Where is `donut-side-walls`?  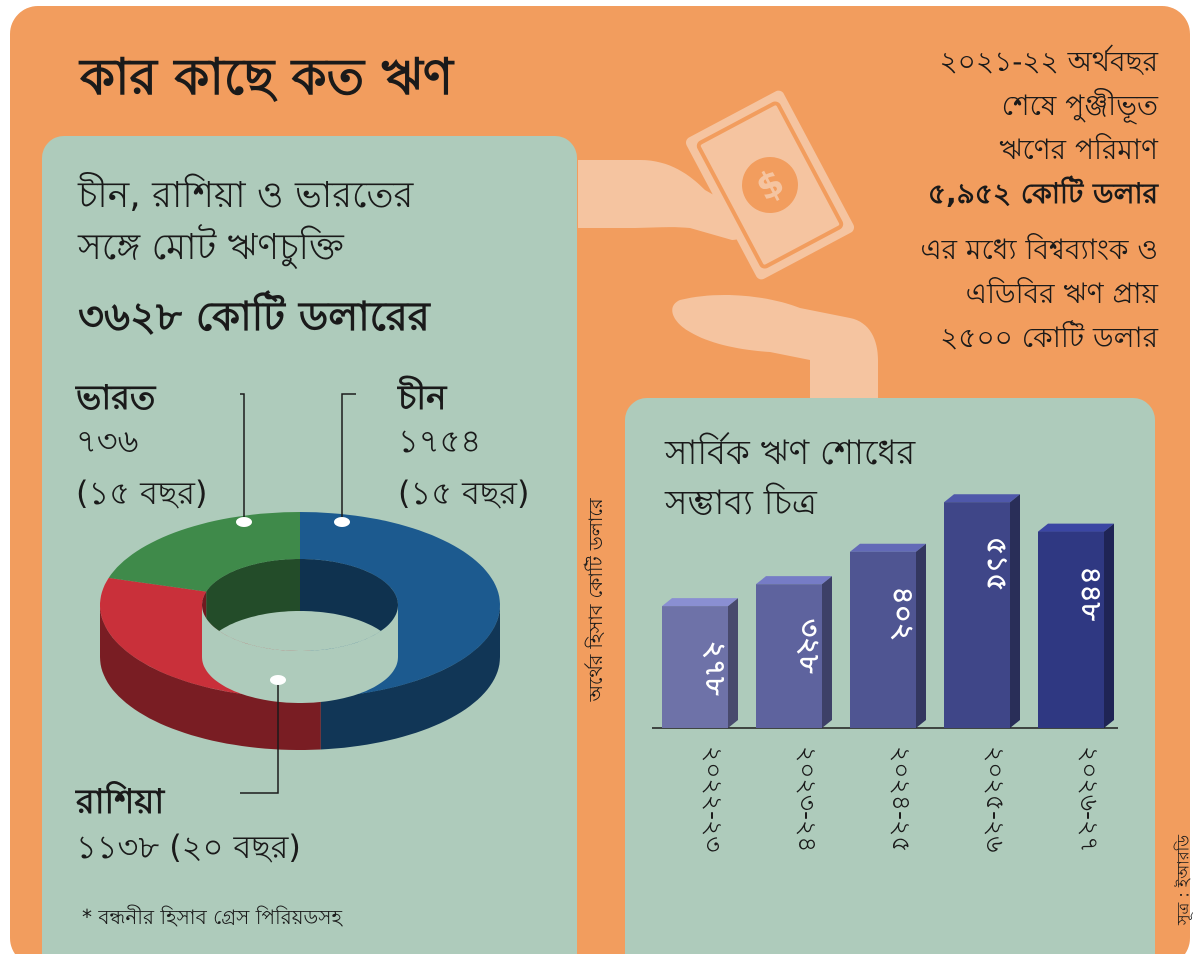
donut-side-walls is located at coordinates (300, 654).